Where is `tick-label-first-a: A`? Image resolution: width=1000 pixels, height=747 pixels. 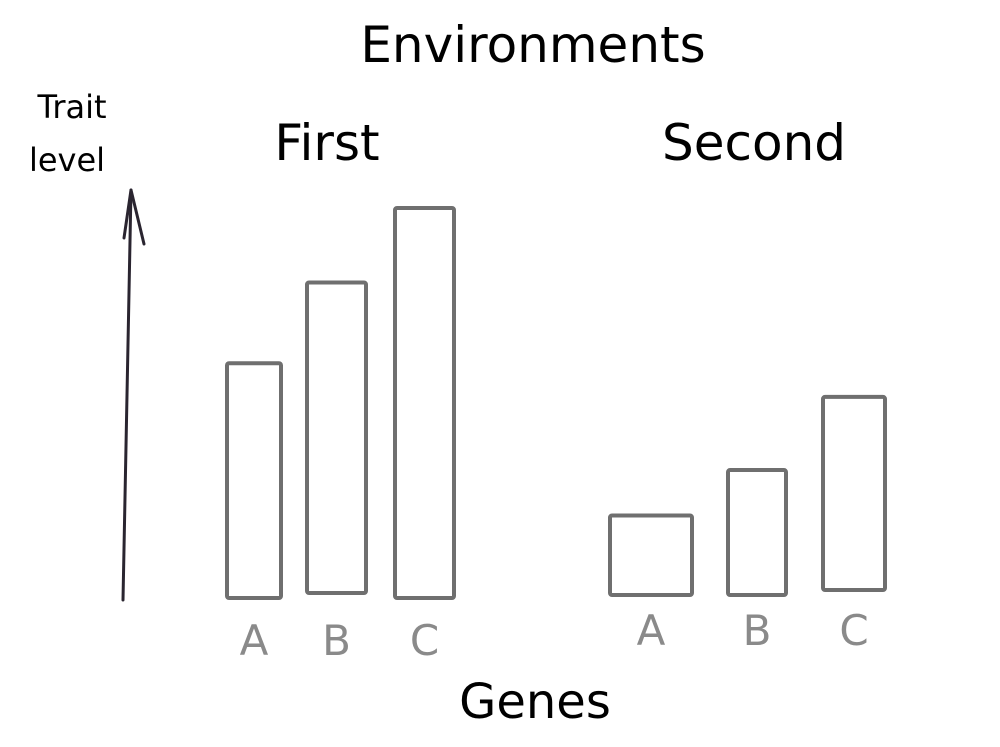
tick-label-first-a: A is located at coordinates (254, 640).